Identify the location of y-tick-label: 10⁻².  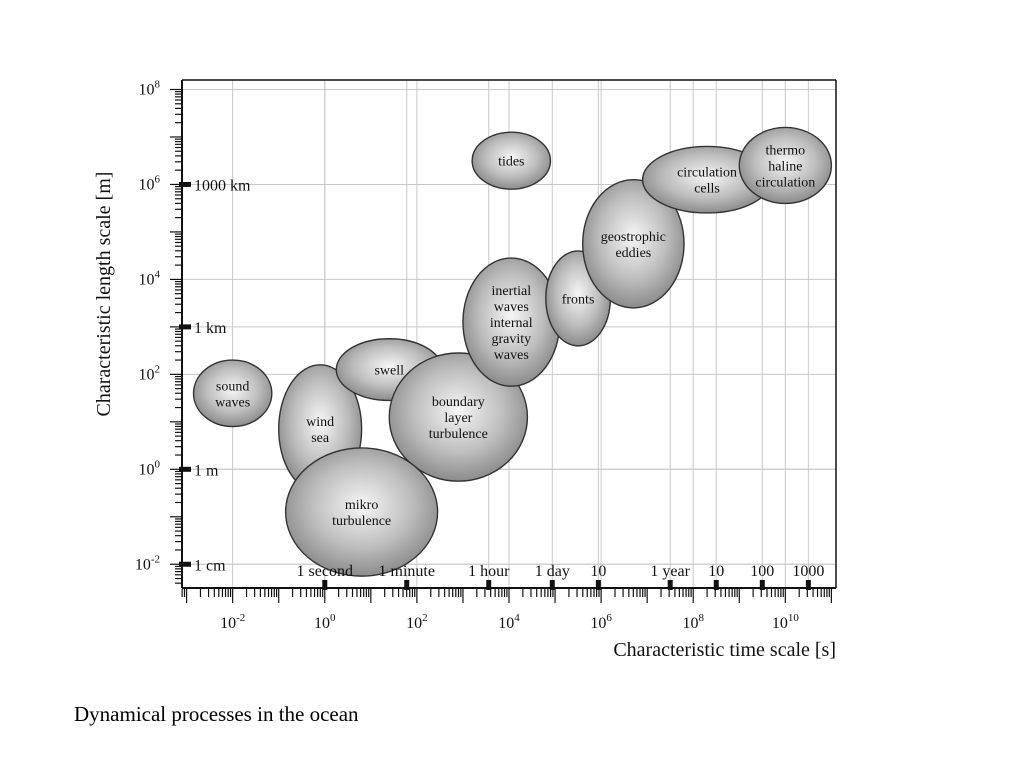
(147, 563).